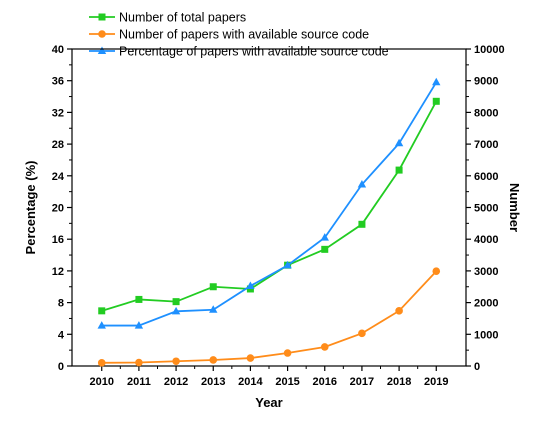 This screenshot has width=546, height=428. Describe the element at coordinates (250, 382) in the screenshot. I see `x-tick-label: 2014` at that location.